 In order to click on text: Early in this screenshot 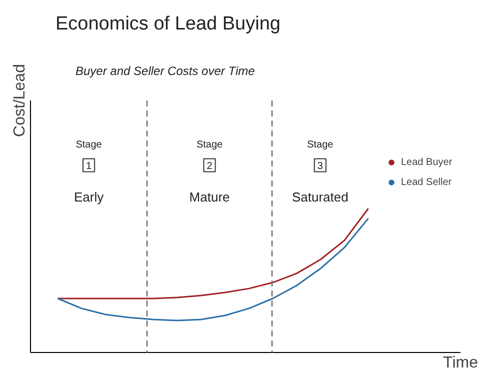, I will do `click(89, 196)`.